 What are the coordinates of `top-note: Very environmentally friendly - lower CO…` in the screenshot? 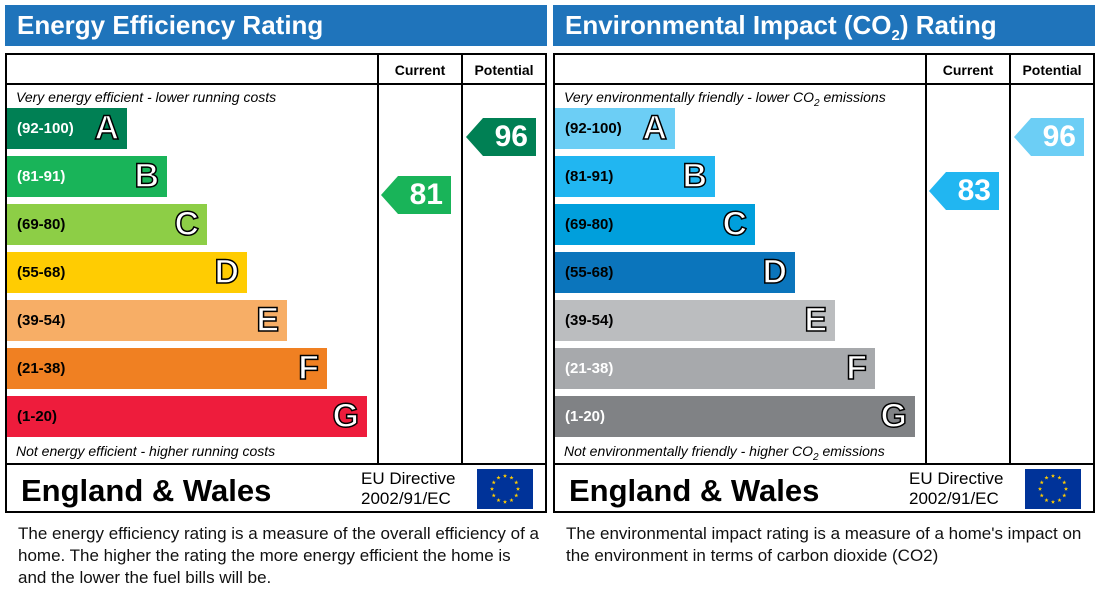 It's located at (725, 99).